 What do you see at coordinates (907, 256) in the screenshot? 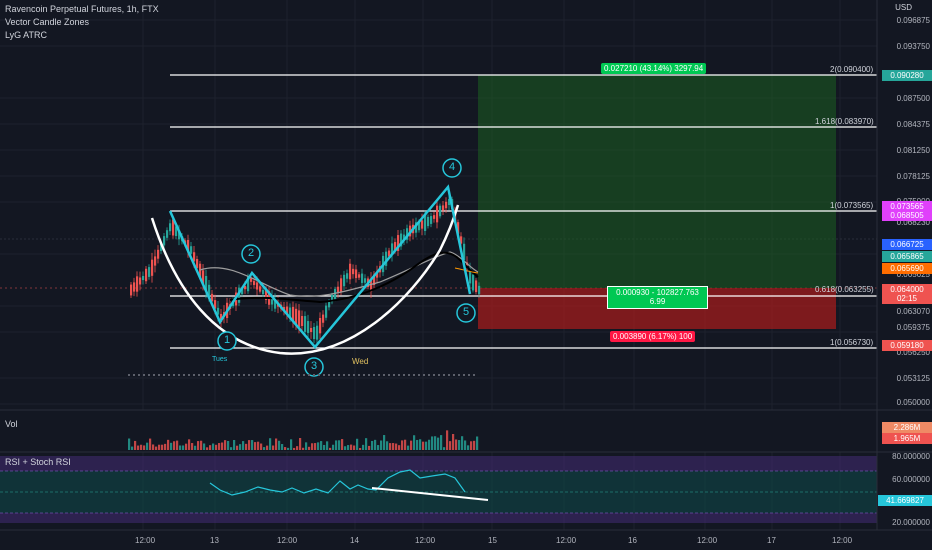
I see `price-tag: 0.065865` at bounding box center [907, 256].